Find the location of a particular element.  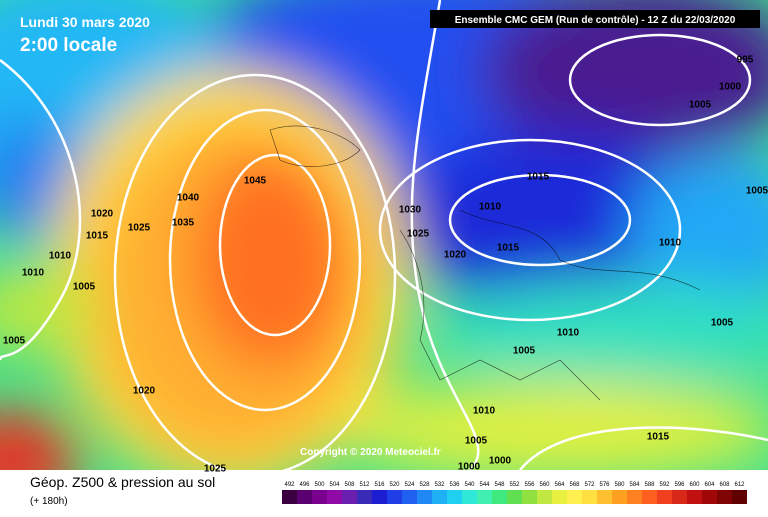

colorbar-label: 564 is located at coordinates (559, 485).